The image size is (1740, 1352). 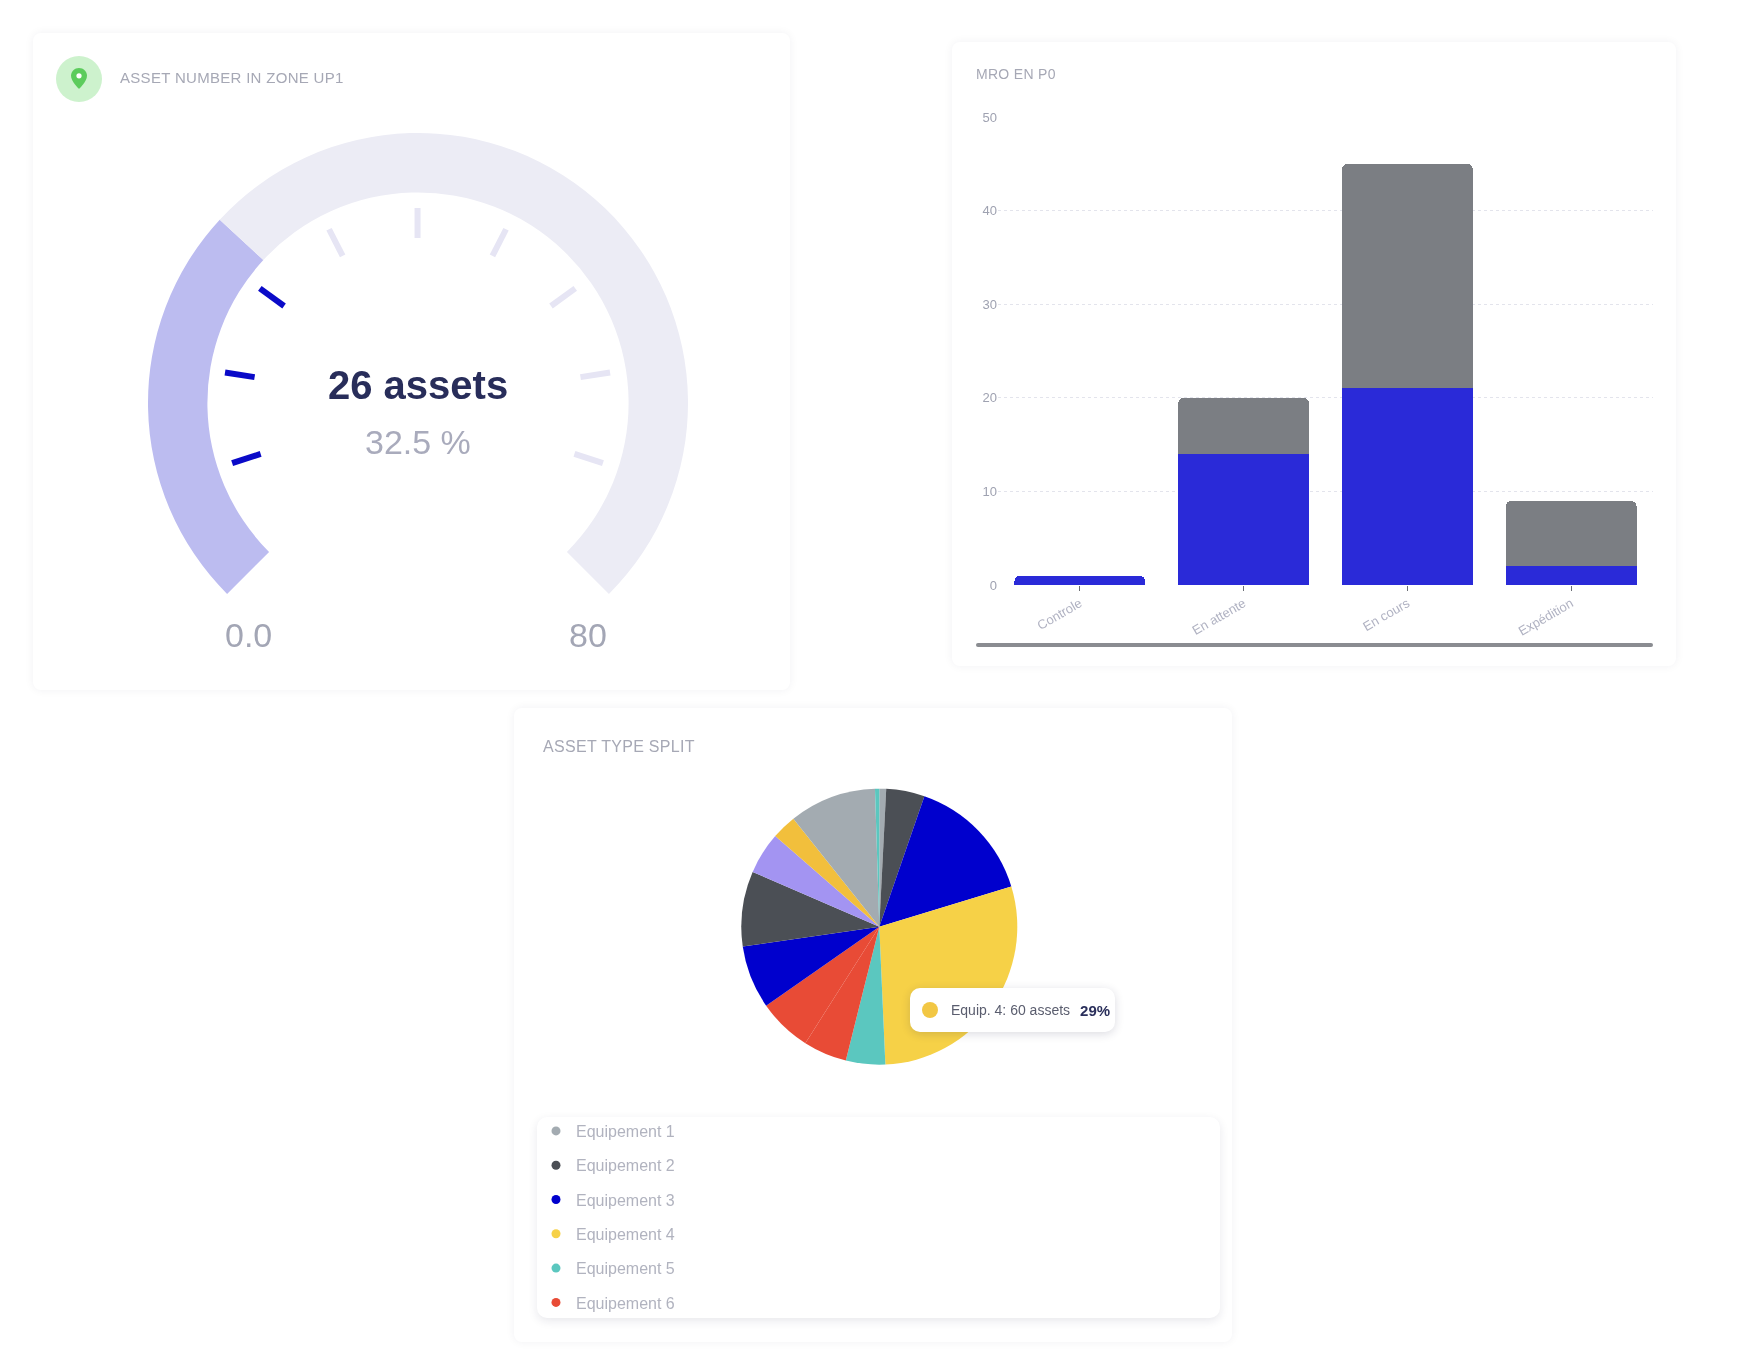 What do you see at coordinates (625, 1269) in the screenshot?
I see `legend-label: Equipement 5` at bounding box center [625, 1269].